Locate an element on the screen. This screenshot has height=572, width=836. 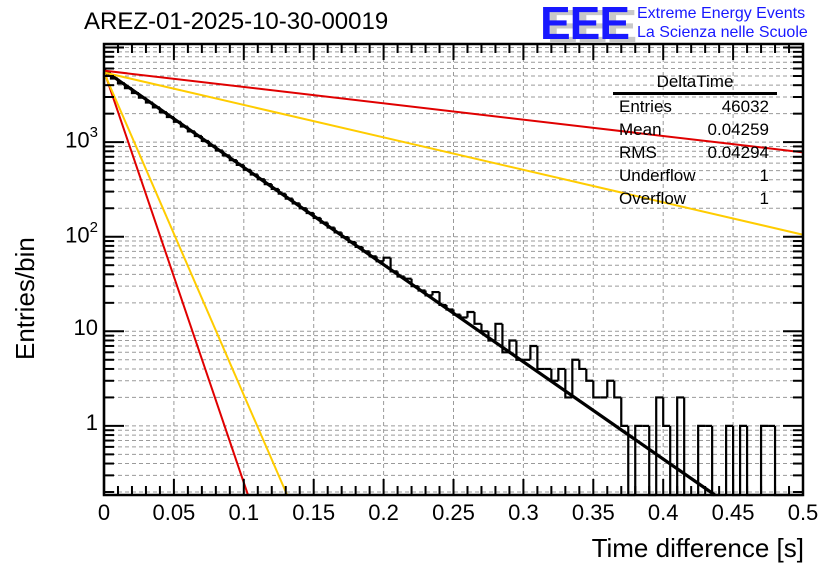
stats-row-underflow: Underflow 1 is located at coordinates (695, 175).